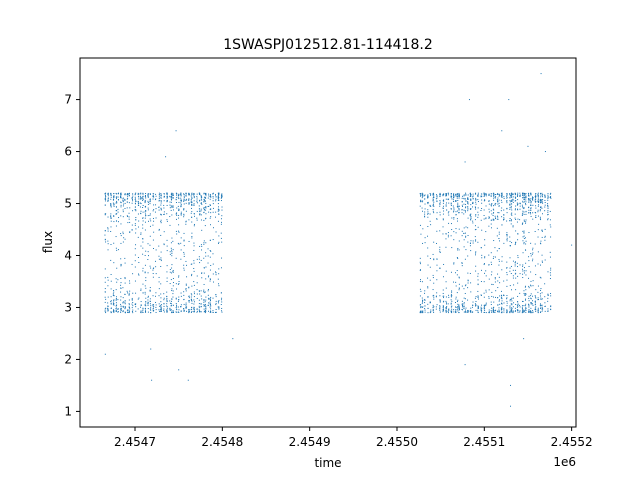 Image resolution: width=640 pixels, height=480 pixels. I want to click on y-tick-label: 6, so click(68, 152).